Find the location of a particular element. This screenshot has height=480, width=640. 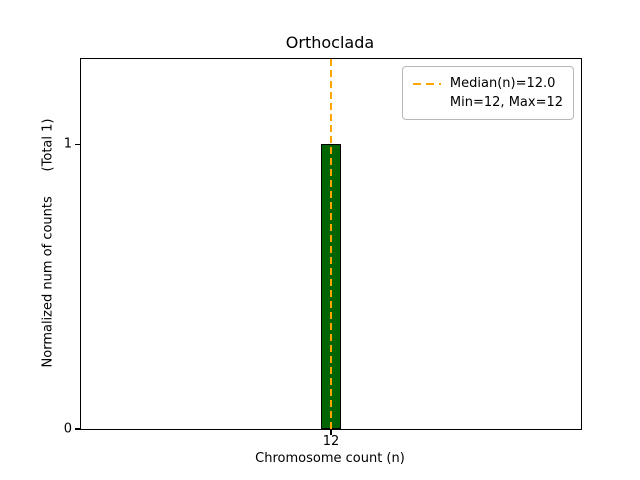

legend-entry-minmax: Min=12, Max=12 is located at coordinates (488, 102).